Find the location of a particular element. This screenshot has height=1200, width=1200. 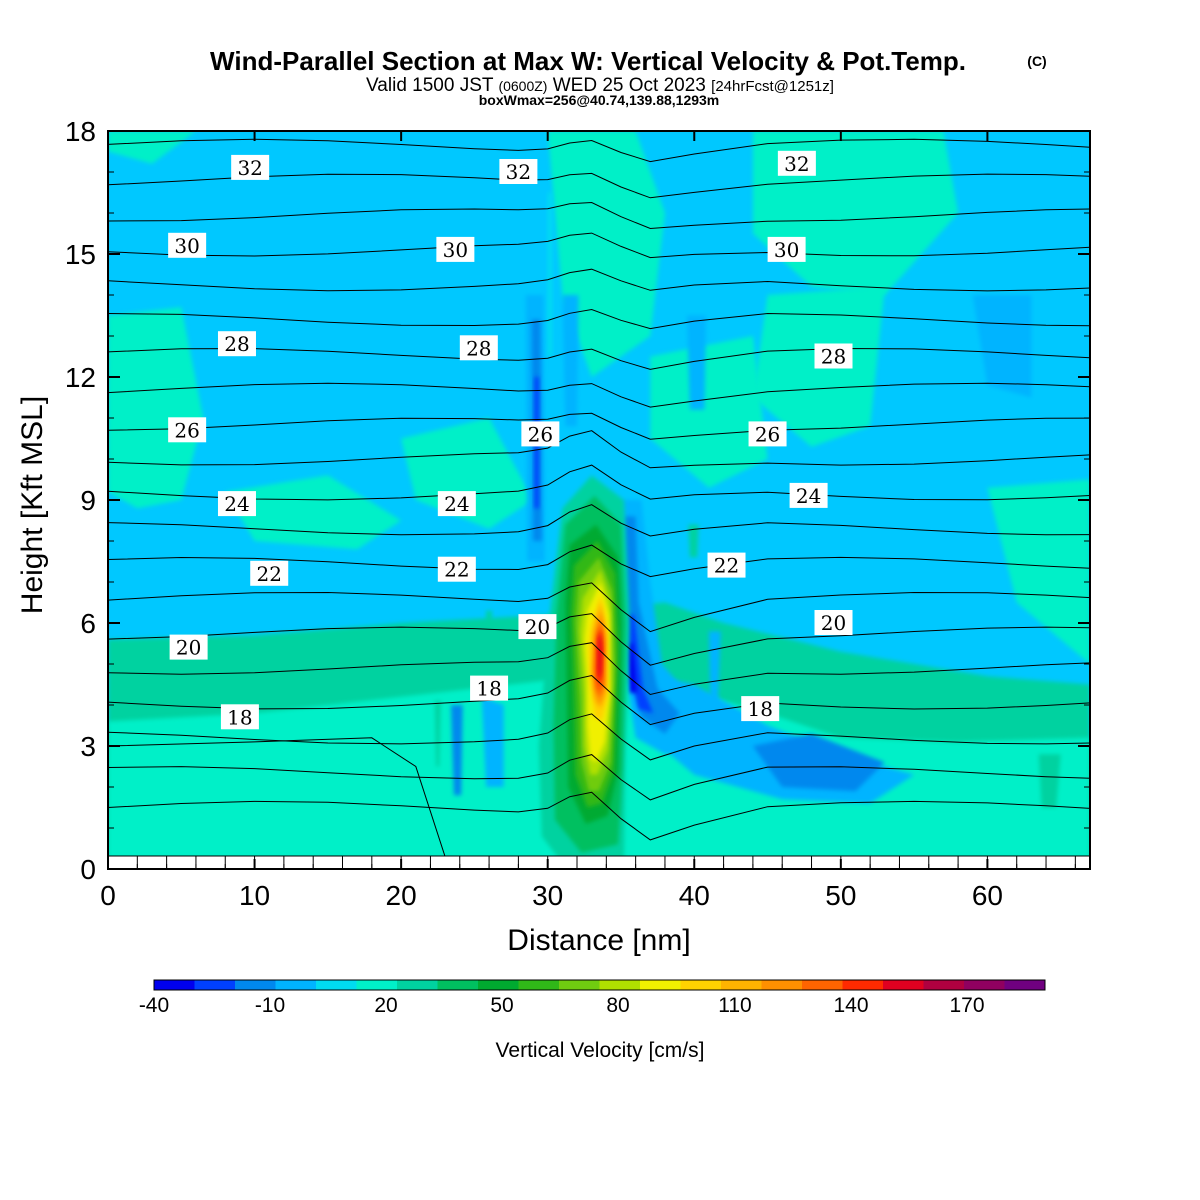

colorbar-tick-label: -10 is located at coordinates (270, 1005).